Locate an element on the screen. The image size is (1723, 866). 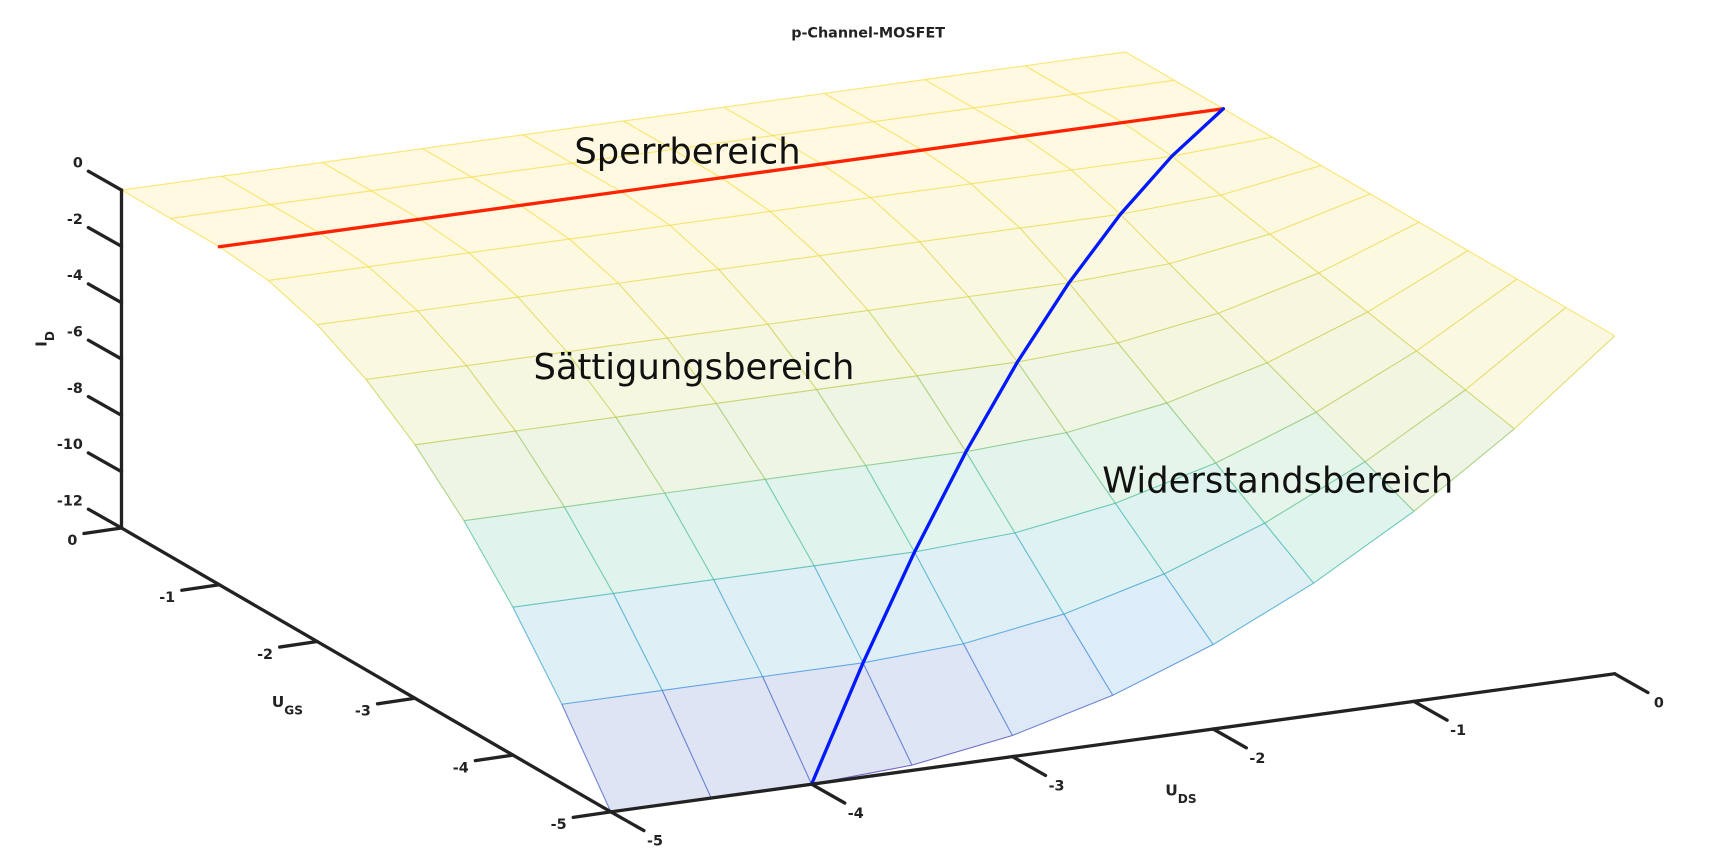
z-axis-label-sub: D is located at coordinates (50, 336).